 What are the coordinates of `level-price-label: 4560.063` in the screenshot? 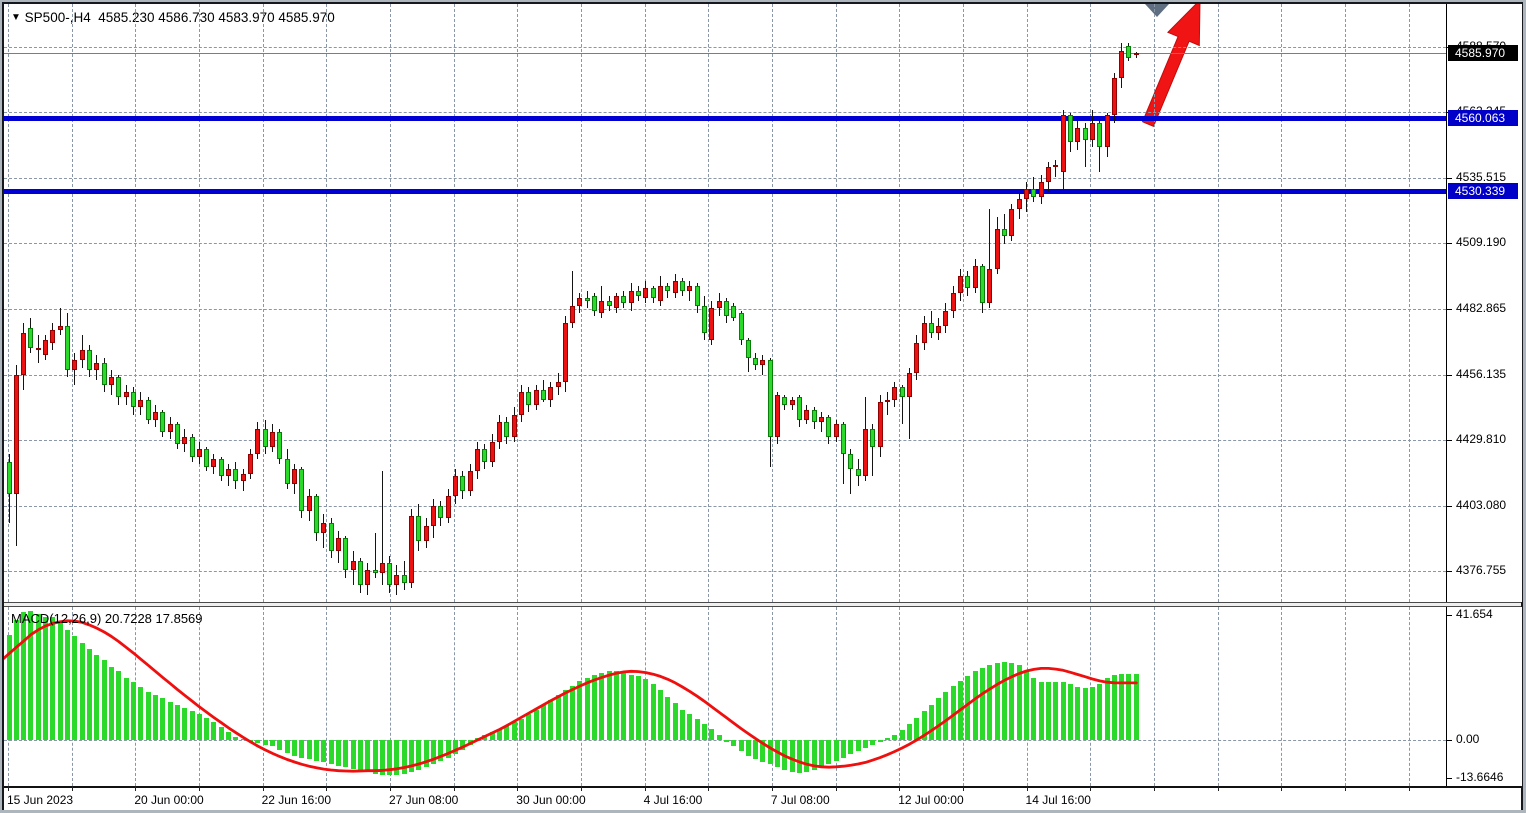 It's located at (1483, 117).